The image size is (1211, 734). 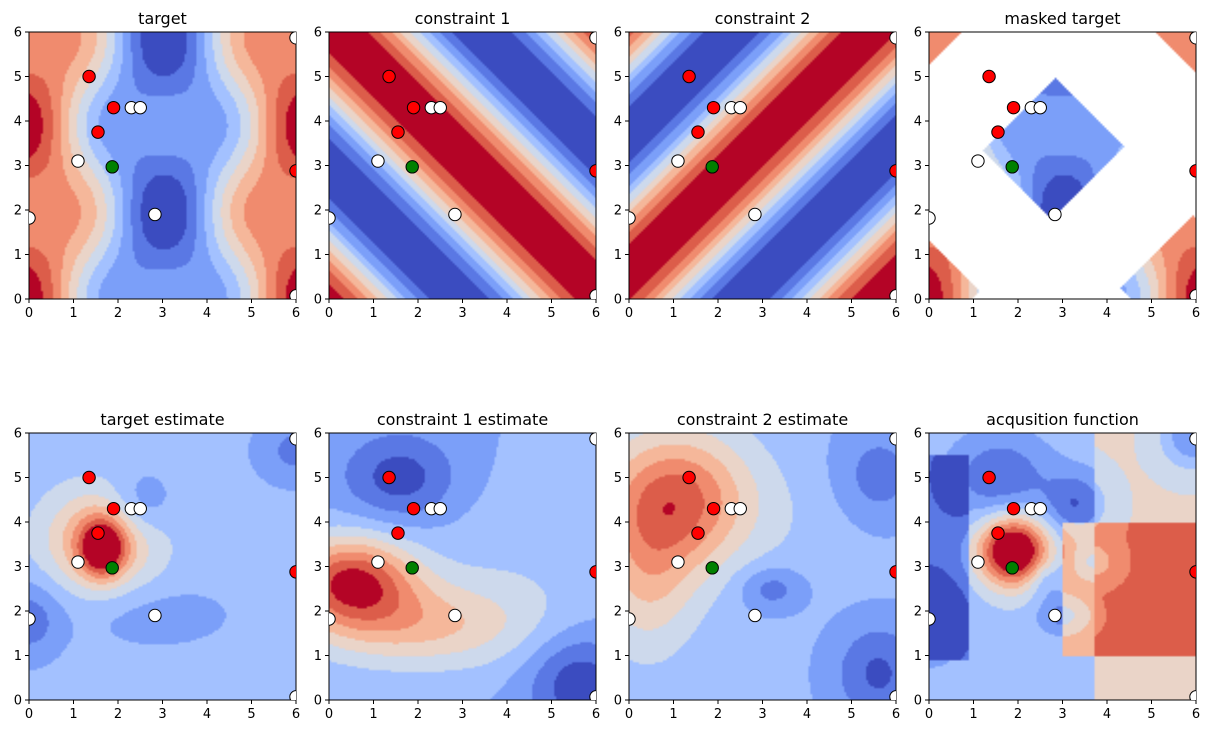 What do you see at coordinates (757, 165) in the screenshot?
I see `subplot-c2: constraint 2 0 1 2 3 4 5 6 0 1 2 3 4 5 6` at bounding box center [757, 165].